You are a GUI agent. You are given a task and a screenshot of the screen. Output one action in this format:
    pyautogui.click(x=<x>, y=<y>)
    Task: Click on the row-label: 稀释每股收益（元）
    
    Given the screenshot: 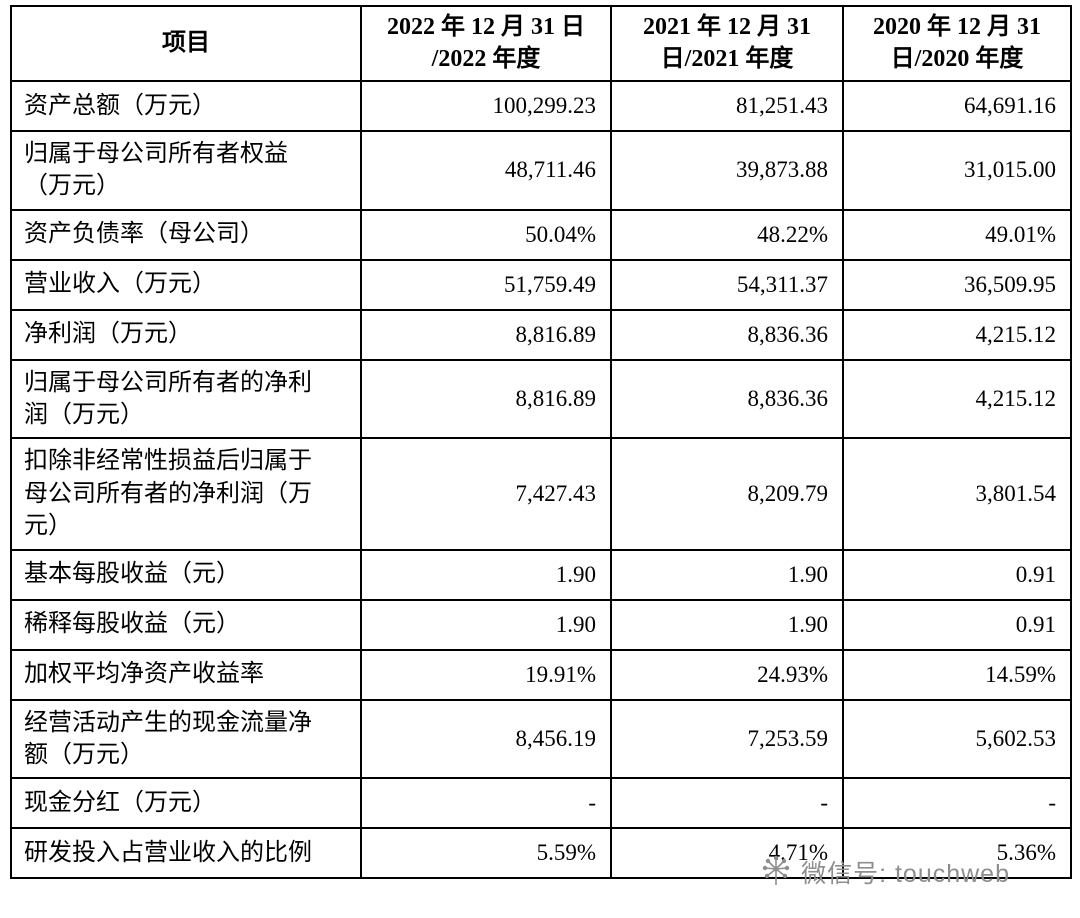 What is the action you would take?
    pyautogui.click(x=186, y=624)
    